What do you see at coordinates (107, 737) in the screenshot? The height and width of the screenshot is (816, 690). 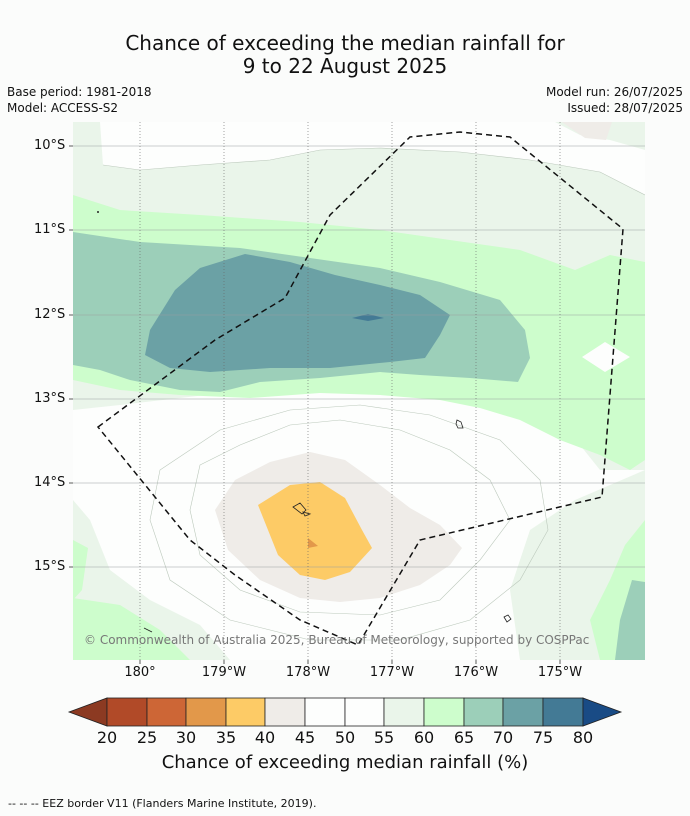 I see `colorbar-tick: 20` at bounding box center [107, 737].